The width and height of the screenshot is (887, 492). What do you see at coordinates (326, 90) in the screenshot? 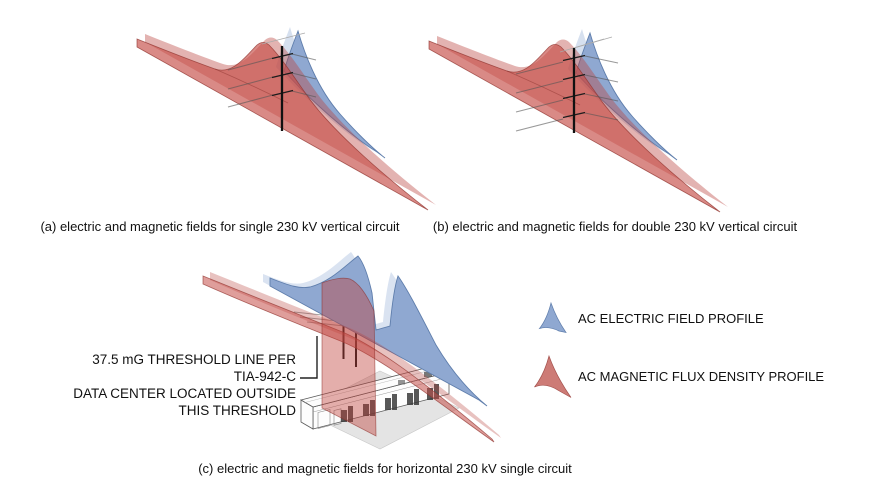
I see `electric-field-profile-a-back` at bounding box center [326, 90].